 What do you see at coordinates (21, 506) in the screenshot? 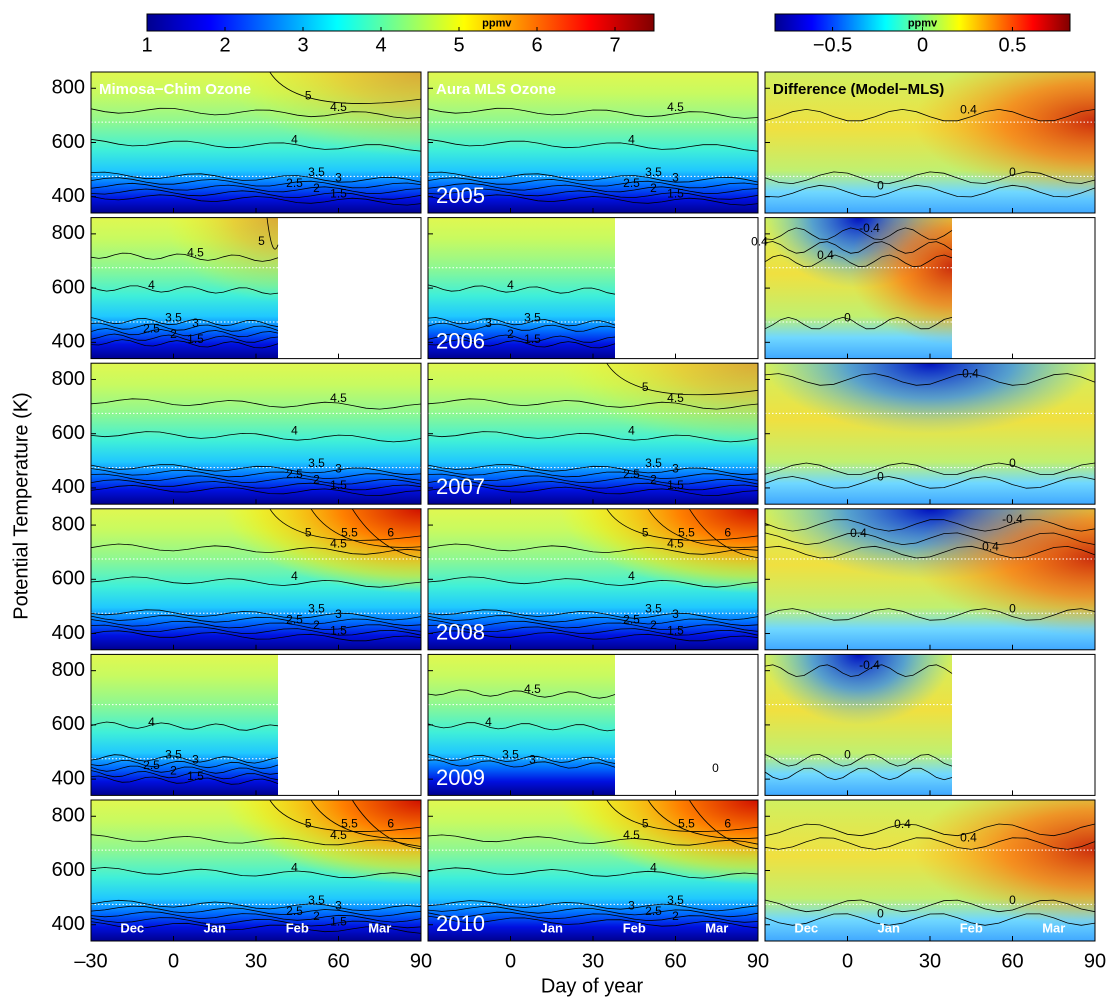
I see `y-axis-label: Potential Temperature (K)` at bounding box center [21, 506].